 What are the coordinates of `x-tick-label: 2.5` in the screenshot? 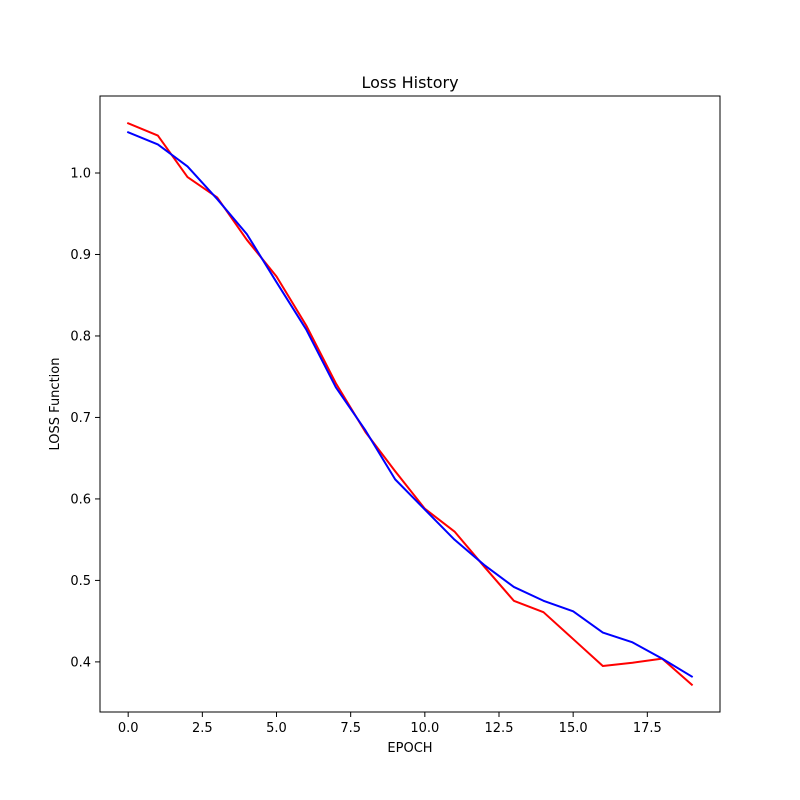 It's located at (202, 728).